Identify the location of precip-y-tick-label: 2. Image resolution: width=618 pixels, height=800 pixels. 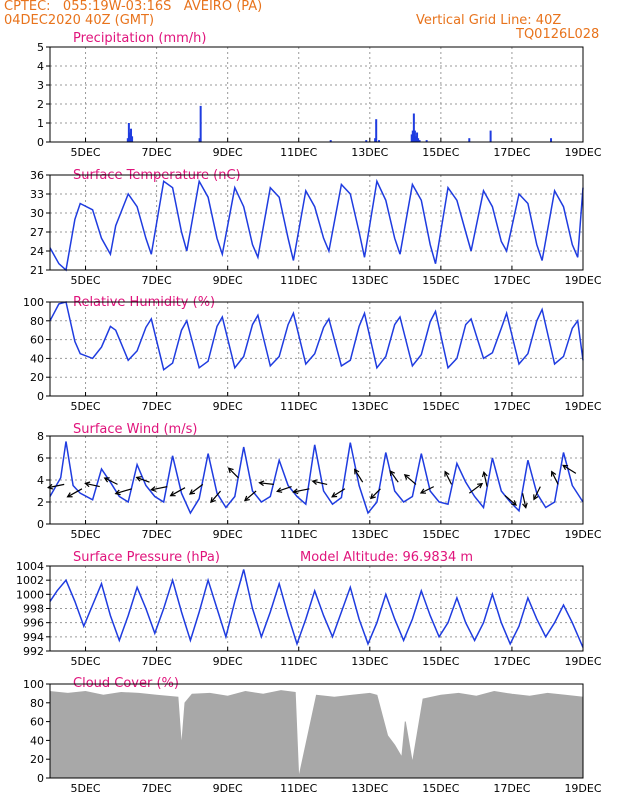
(40, 104).